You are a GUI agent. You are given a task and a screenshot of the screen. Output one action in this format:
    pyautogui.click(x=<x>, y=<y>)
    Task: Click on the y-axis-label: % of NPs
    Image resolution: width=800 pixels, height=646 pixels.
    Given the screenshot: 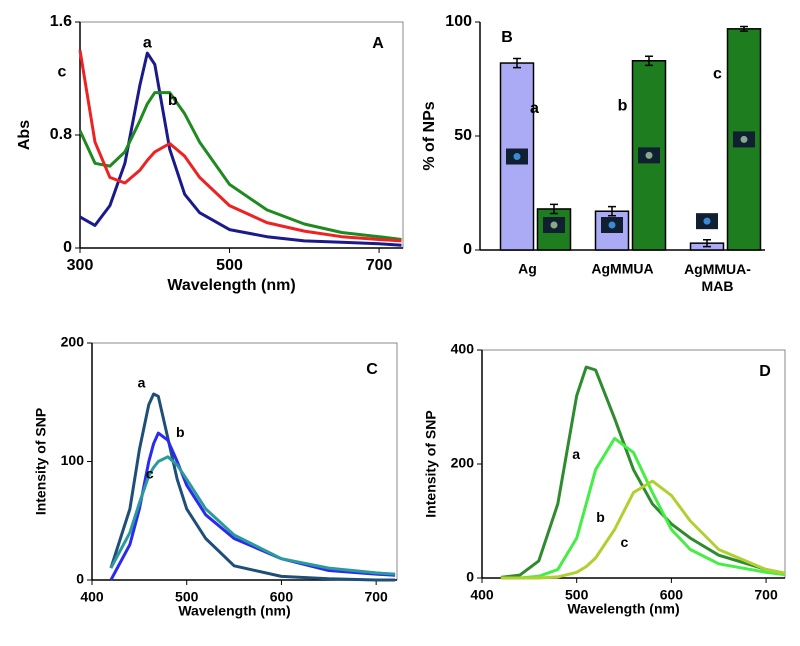 What is the action you would take?
    pyautogui.click(x=429, y=135)
    